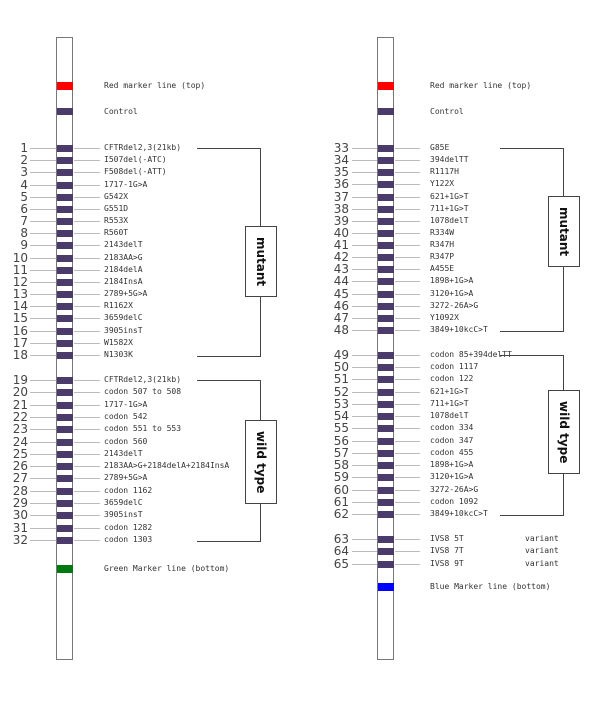 This screenshot has width=600, height=709. I want to click on row-number: 63, so click(341, 539).